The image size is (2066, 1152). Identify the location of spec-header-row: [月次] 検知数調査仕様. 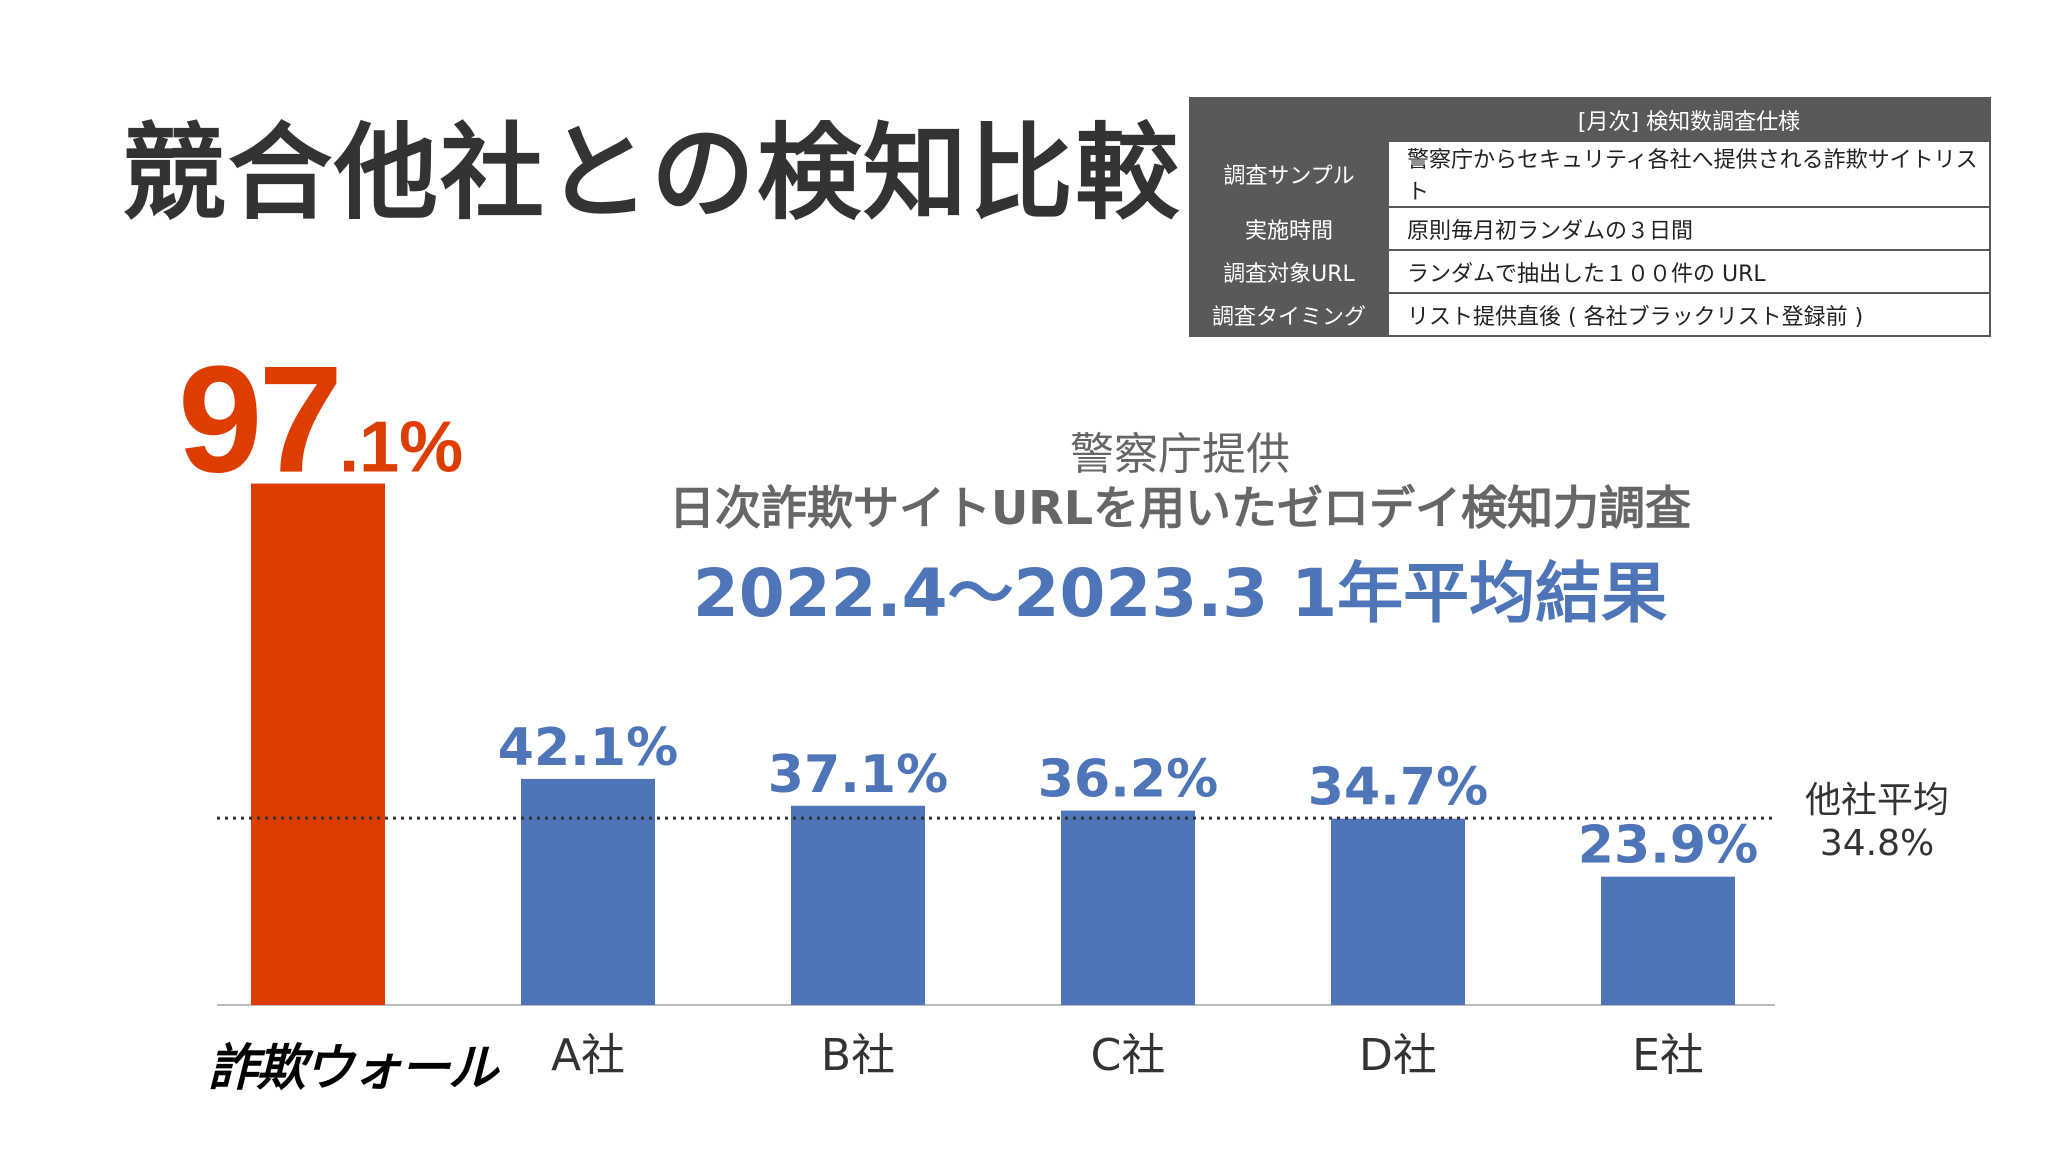
(1590, 119).